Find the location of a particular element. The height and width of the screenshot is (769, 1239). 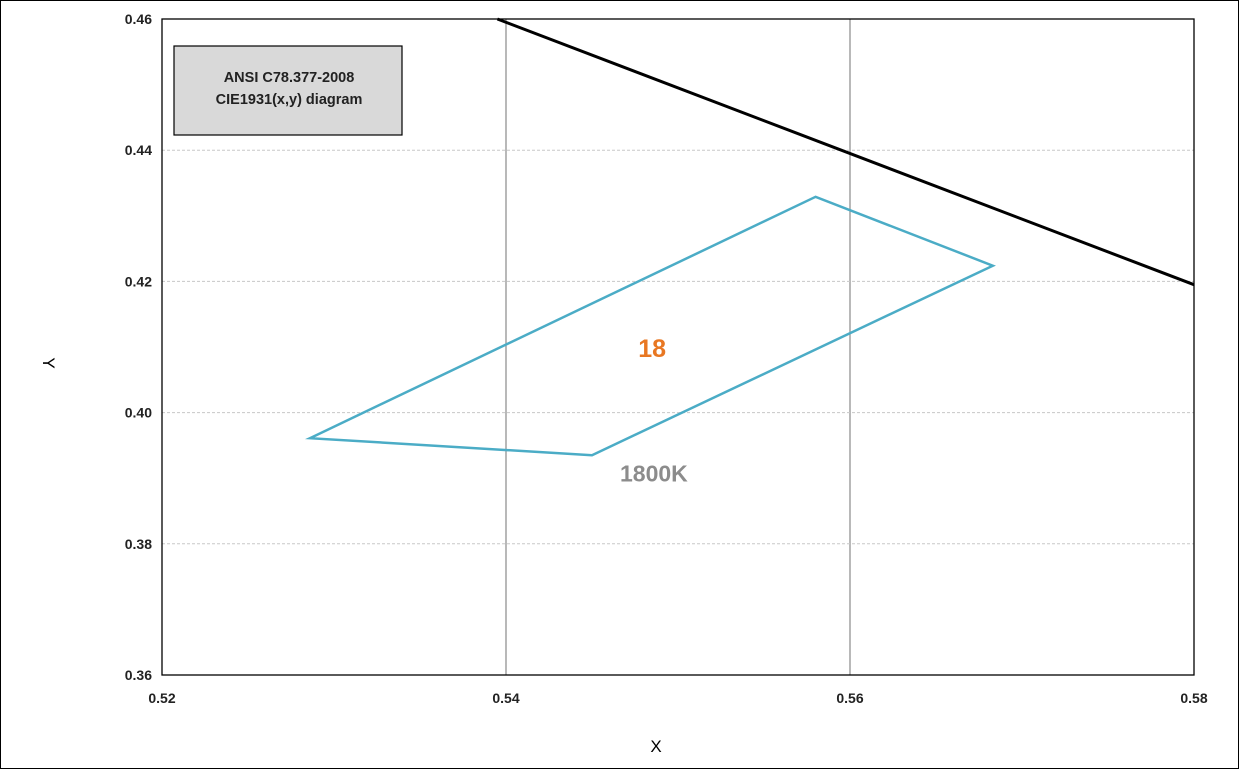

x-axis-title: X is located at coordinates (655, 746).